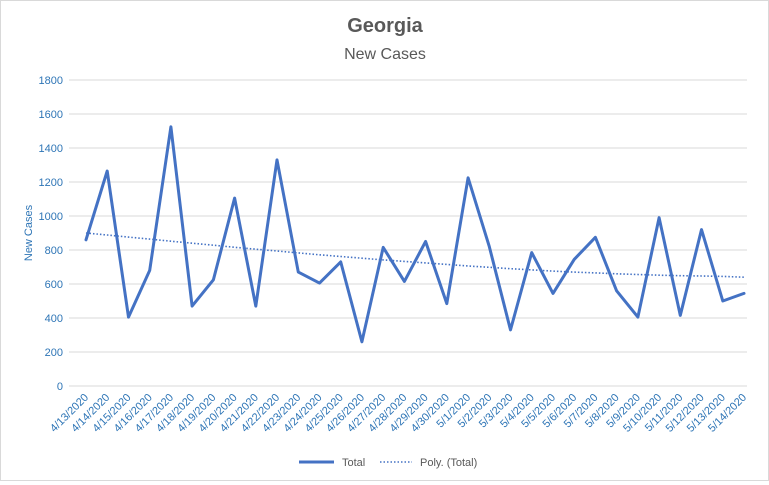 The width and height of the screenshot is (769, 485). What do you see at coordinates (51, 183) in the screenshot?
I see `y-tick-label: 1200` at bounding box center [51, 183].